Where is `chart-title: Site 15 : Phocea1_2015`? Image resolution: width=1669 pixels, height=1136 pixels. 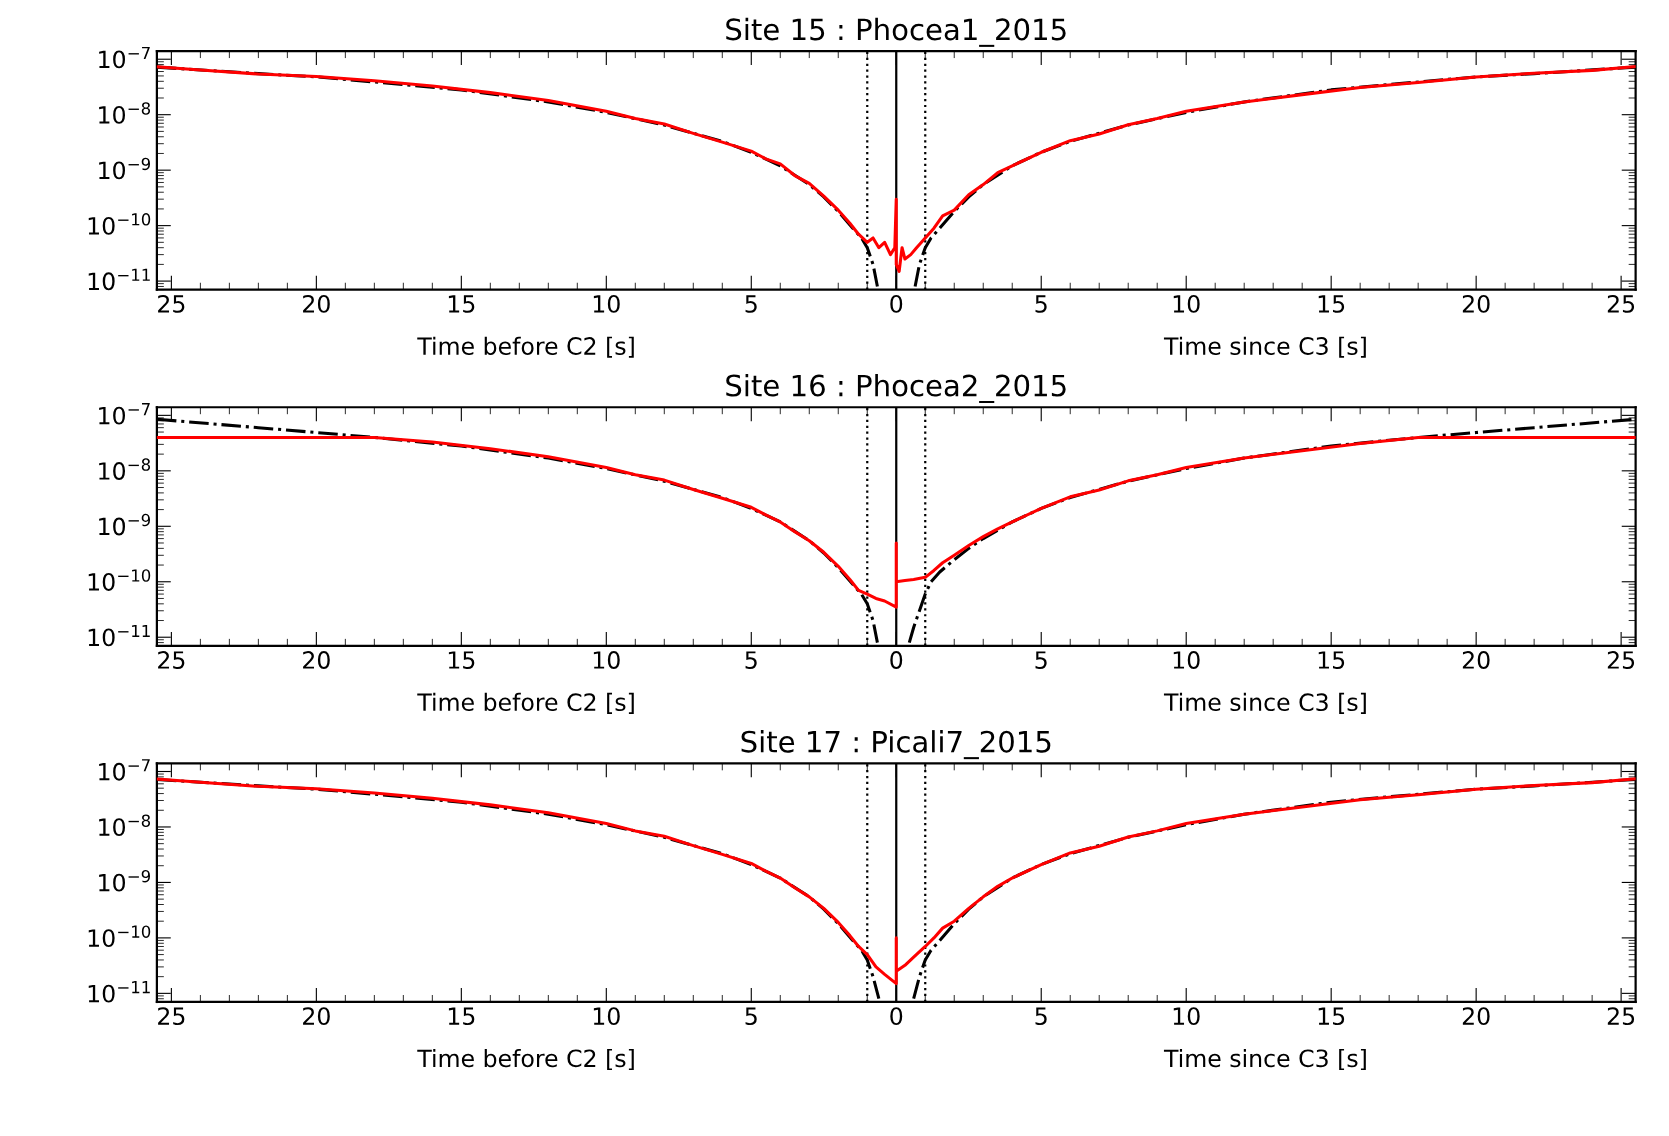 chart-title: Site 15 : Phocea1_2015 is located at coordinates (896, 32).